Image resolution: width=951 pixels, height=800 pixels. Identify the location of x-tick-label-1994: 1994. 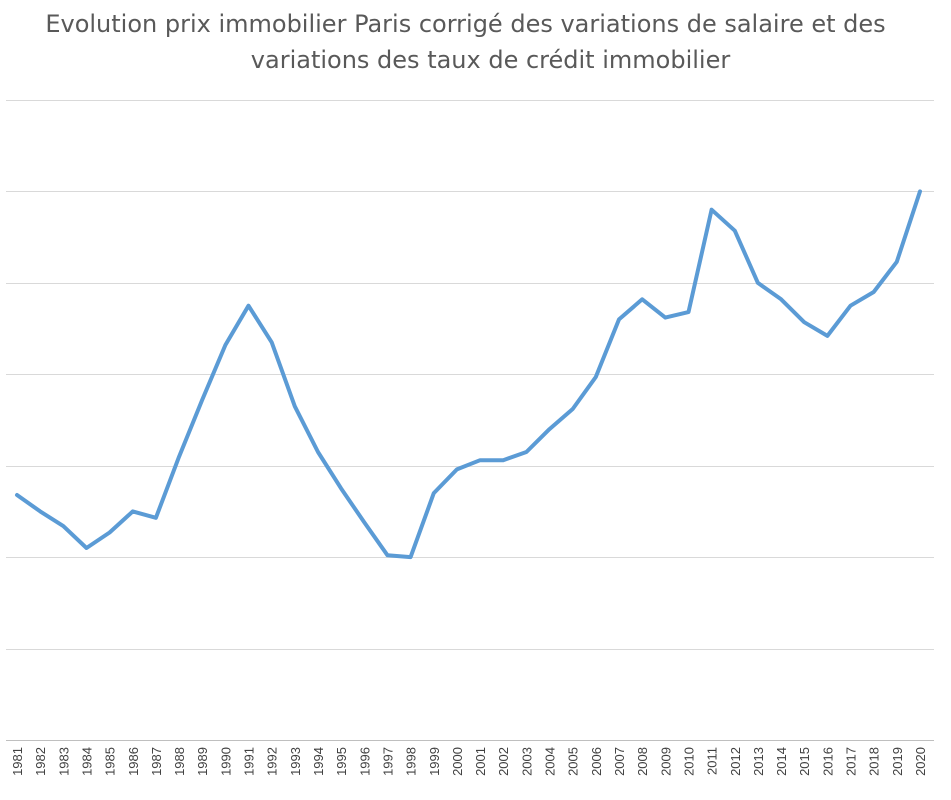
(318, 761).